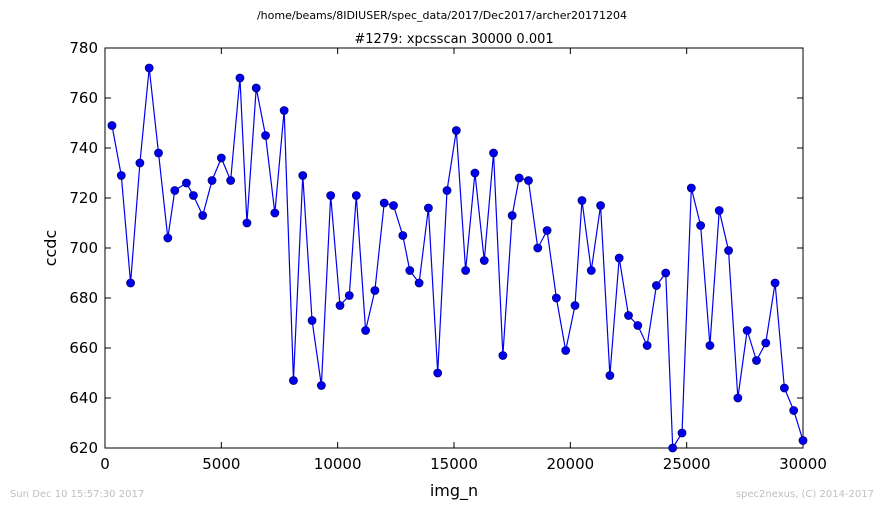 The image size is (884, 513). I want to click on x-tick-label: 20000, so click(570, 464).